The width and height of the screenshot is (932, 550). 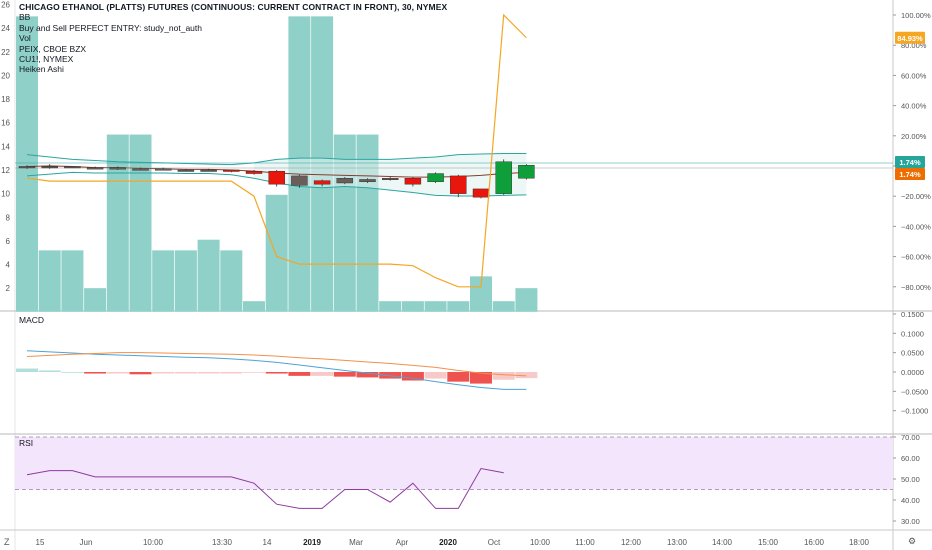 What do you see at coordinates (912, 541) in the screenshot?
I see `gear-icon: ⚙` at bounding box center [912, 541].